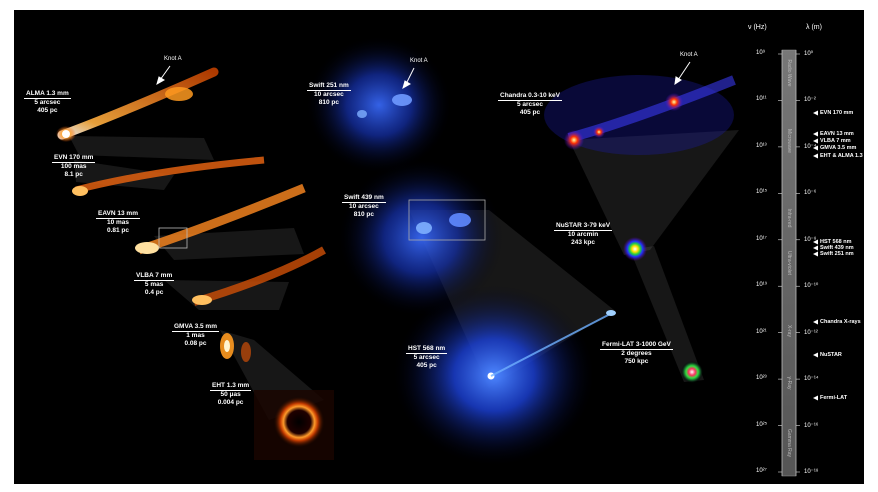  Describe the element at coordinates (220, 219) in the screenshot. I see `eavn-jet` at that location.